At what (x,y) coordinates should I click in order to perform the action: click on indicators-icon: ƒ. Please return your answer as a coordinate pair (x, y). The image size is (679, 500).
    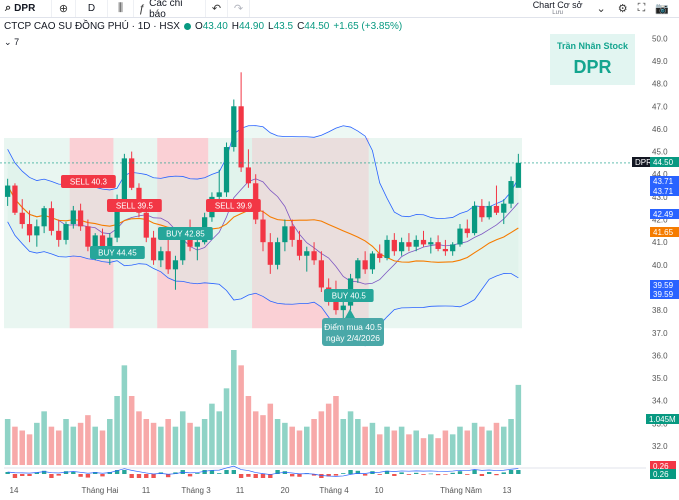
    Looking at the image, I should click on (142, 8).